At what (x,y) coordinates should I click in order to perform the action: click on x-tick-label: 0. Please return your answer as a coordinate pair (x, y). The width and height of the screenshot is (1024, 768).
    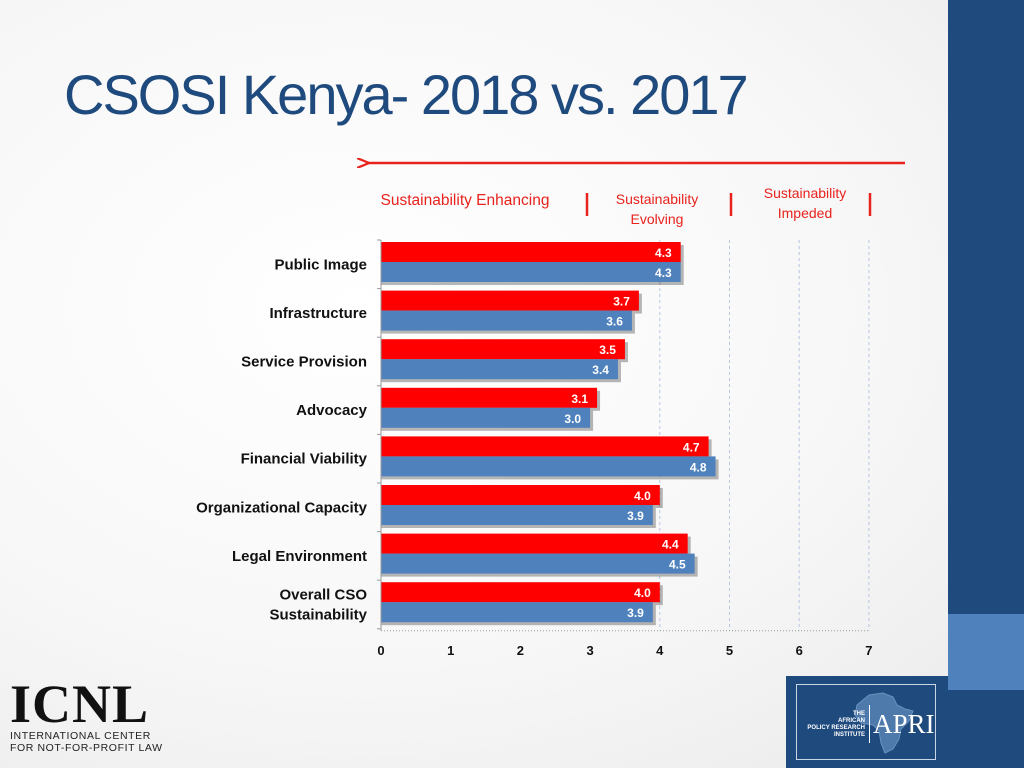
    Looking at the image, I should click on (380, 650).